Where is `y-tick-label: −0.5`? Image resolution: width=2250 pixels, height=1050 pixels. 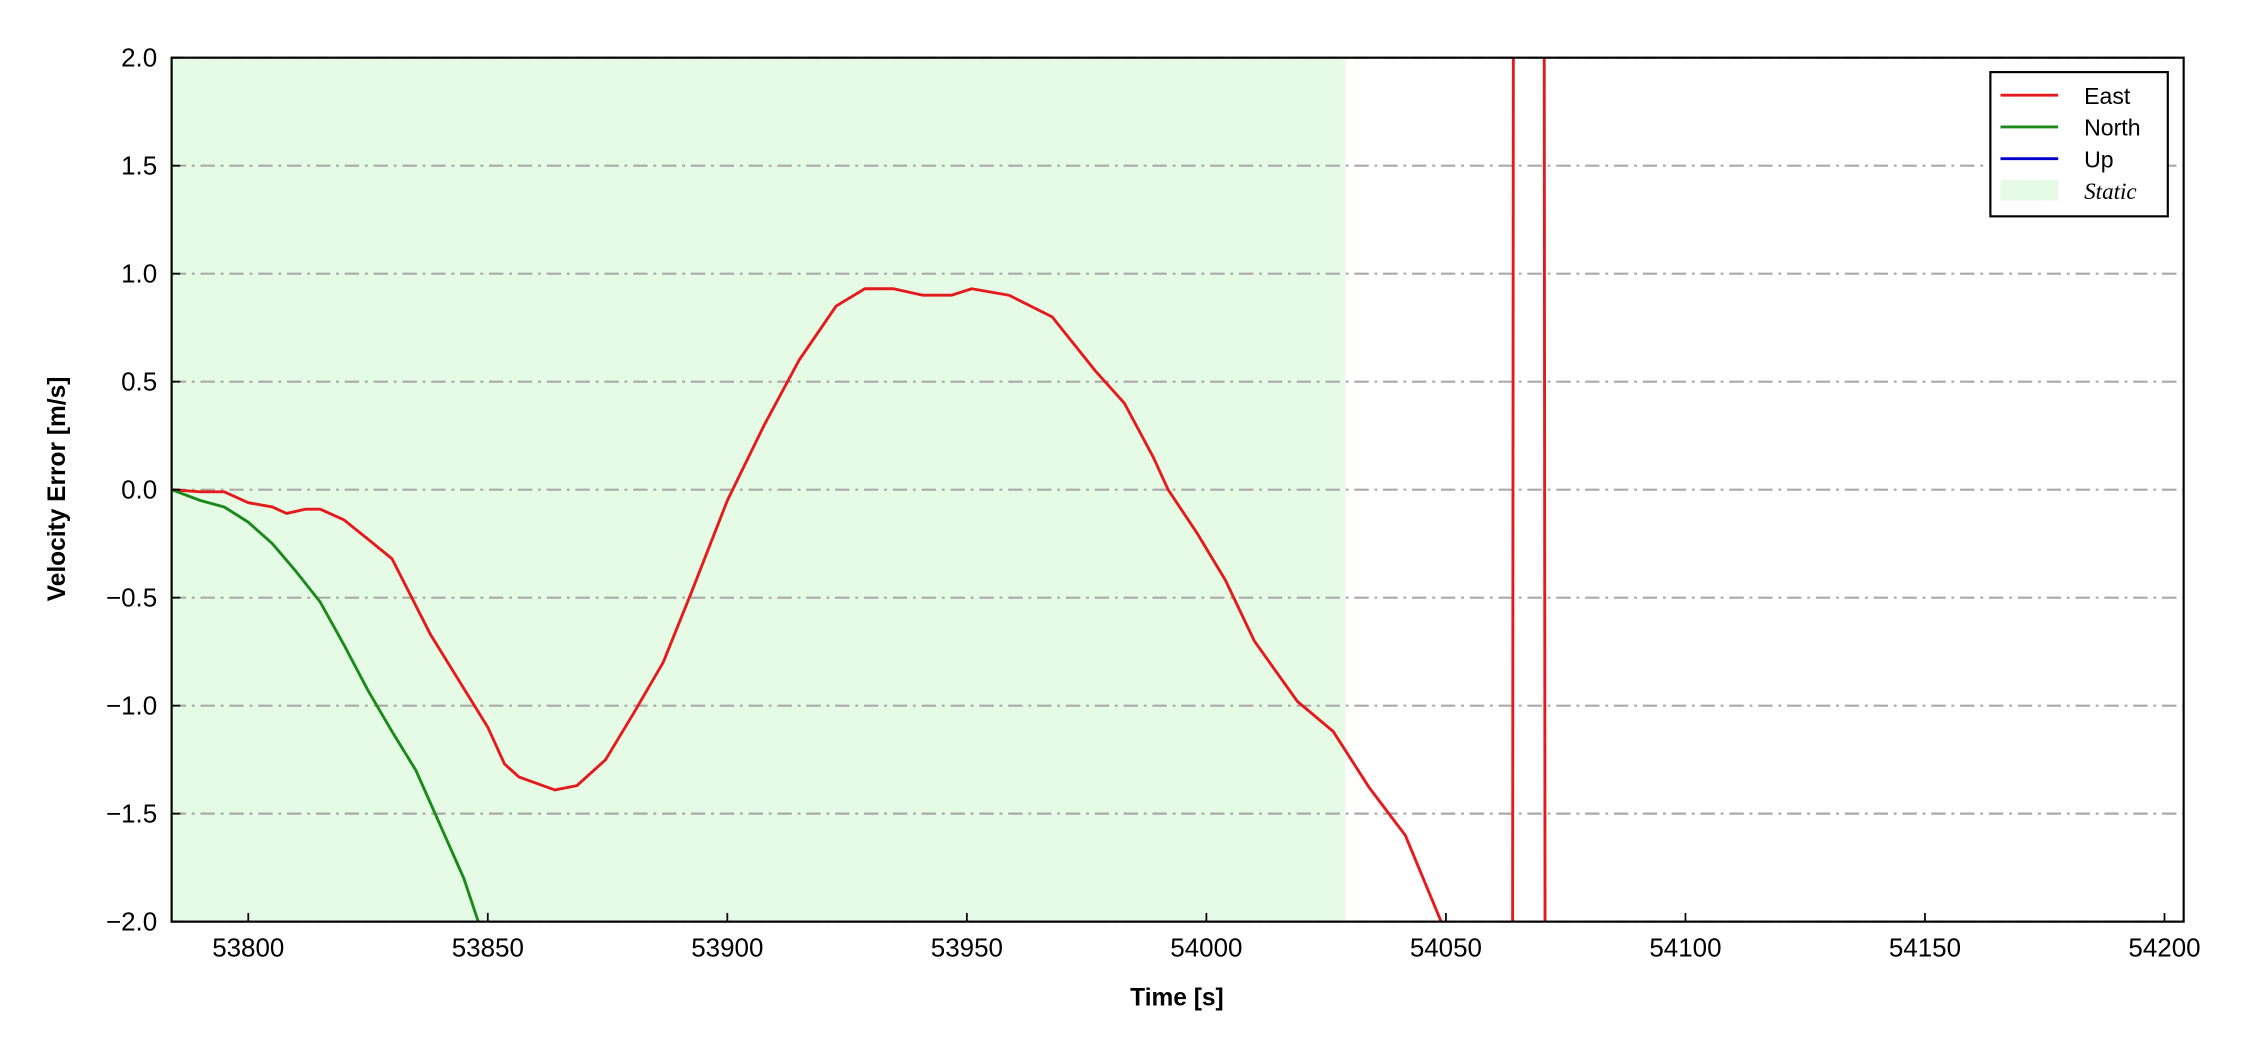 y-tick-label: −0.5 is located at coordinates (131, 597).